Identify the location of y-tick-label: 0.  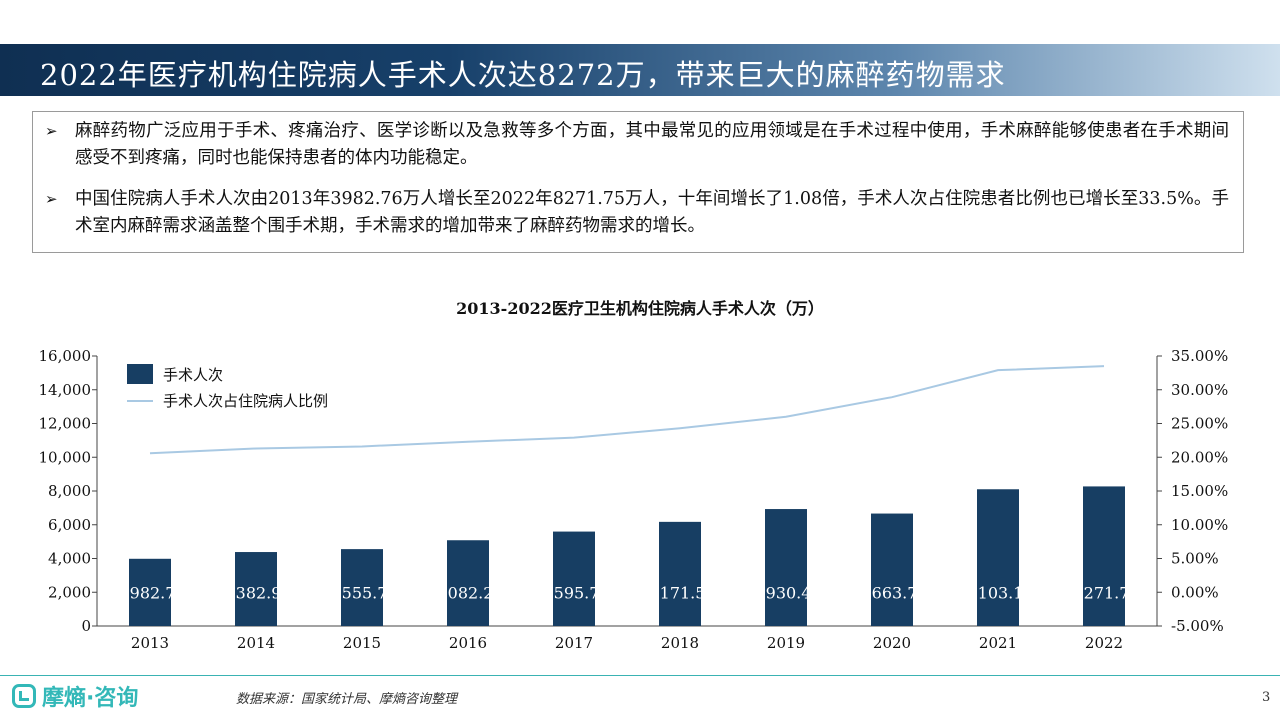
(86, 626).